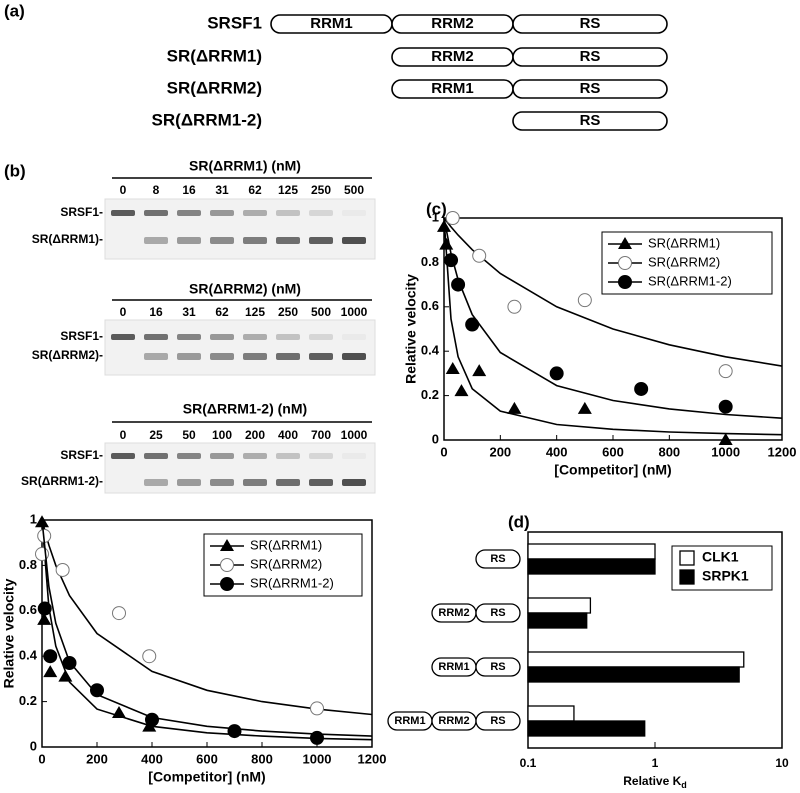 The width and height of the screenshot is (800, 793). What do you see at coordinates (67, 239) in the screenshot?
I see `band-label: SR(ΔRRM1)-` at bounding box center [67, 239].